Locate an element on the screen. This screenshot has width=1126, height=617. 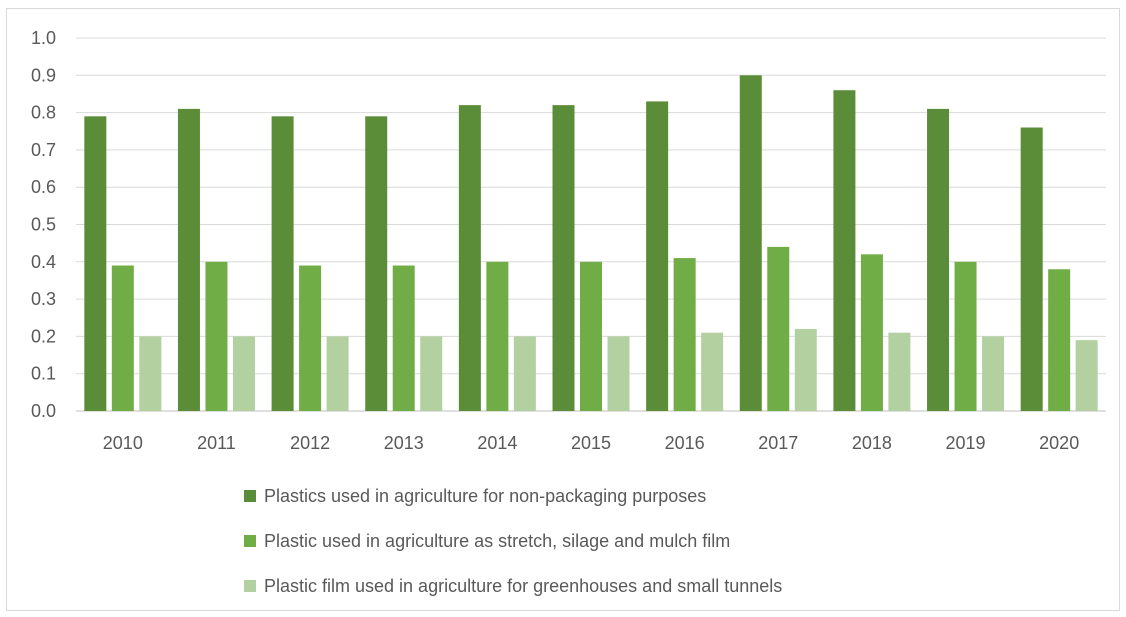
x-tick-label: 2018 is located at coordinates (872, 443).